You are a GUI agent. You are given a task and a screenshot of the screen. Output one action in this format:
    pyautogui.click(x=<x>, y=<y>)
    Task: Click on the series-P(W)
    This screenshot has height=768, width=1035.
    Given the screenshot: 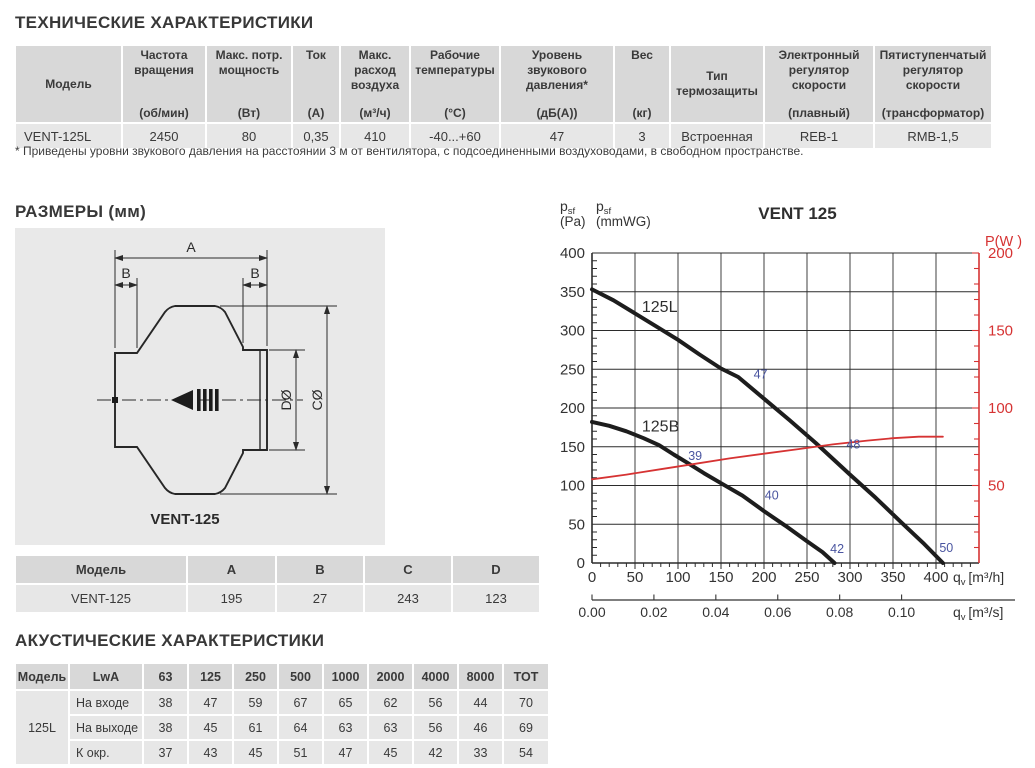 What is the action you would take?
    pyautogui.click(x=767, y=458)
    